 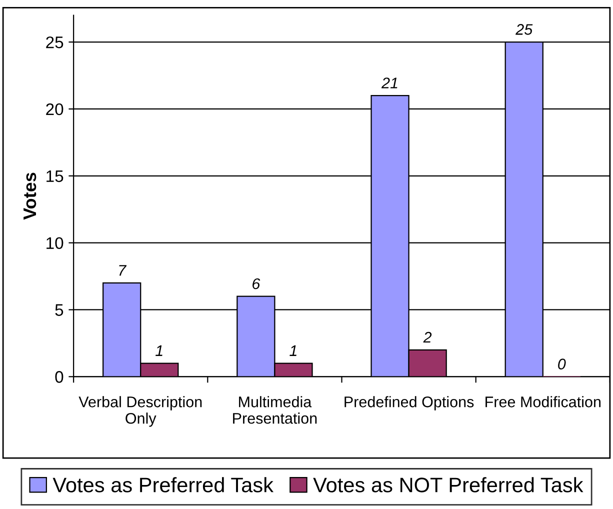 I want to click on legend-label: Votes as NOT Preferred Task, so click(x=448, y=484).